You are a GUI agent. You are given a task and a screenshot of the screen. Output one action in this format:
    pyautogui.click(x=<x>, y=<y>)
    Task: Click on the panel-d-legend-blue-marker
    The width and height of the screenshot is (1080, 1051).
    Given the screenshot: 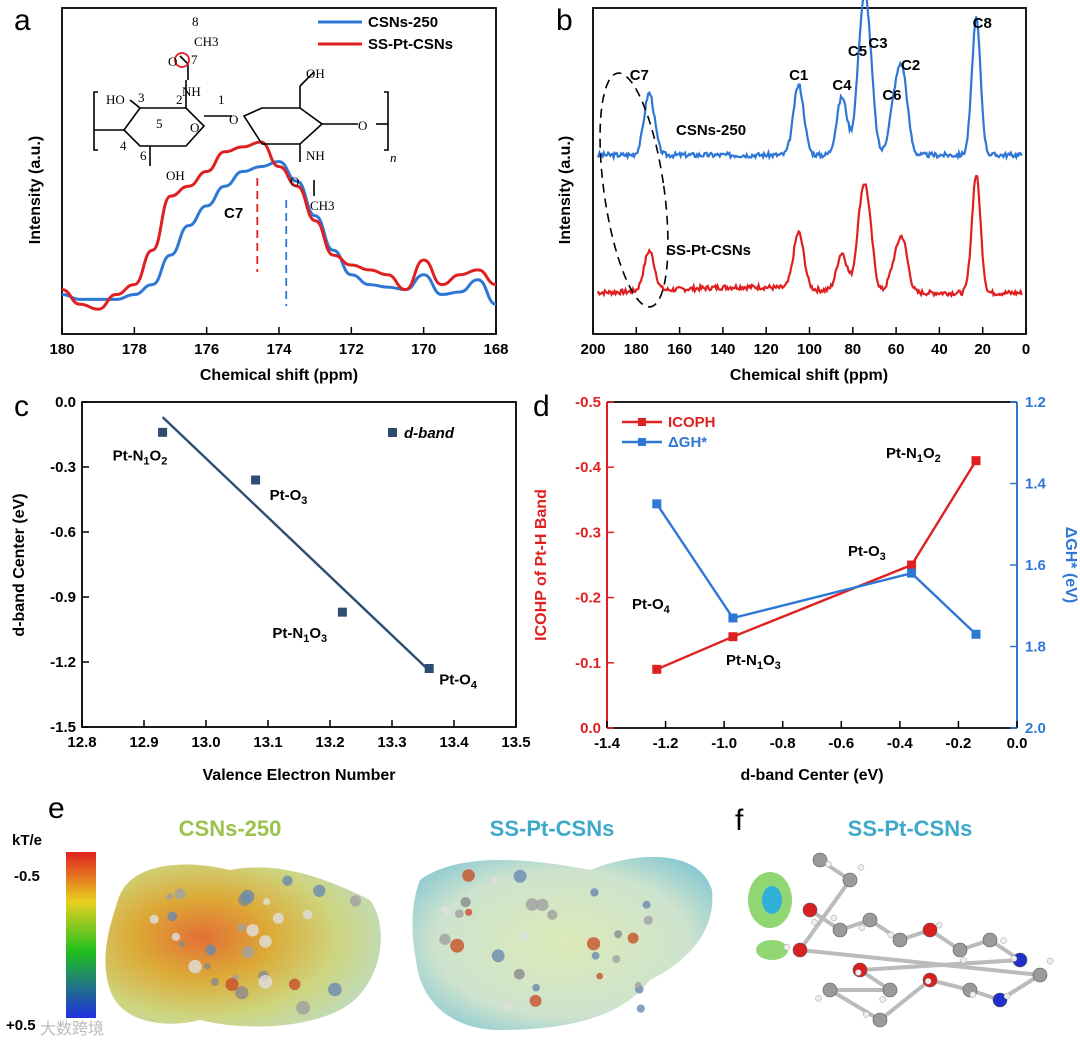 What is the action you would take?
    pyautogui.click(x=642, y=442)
    